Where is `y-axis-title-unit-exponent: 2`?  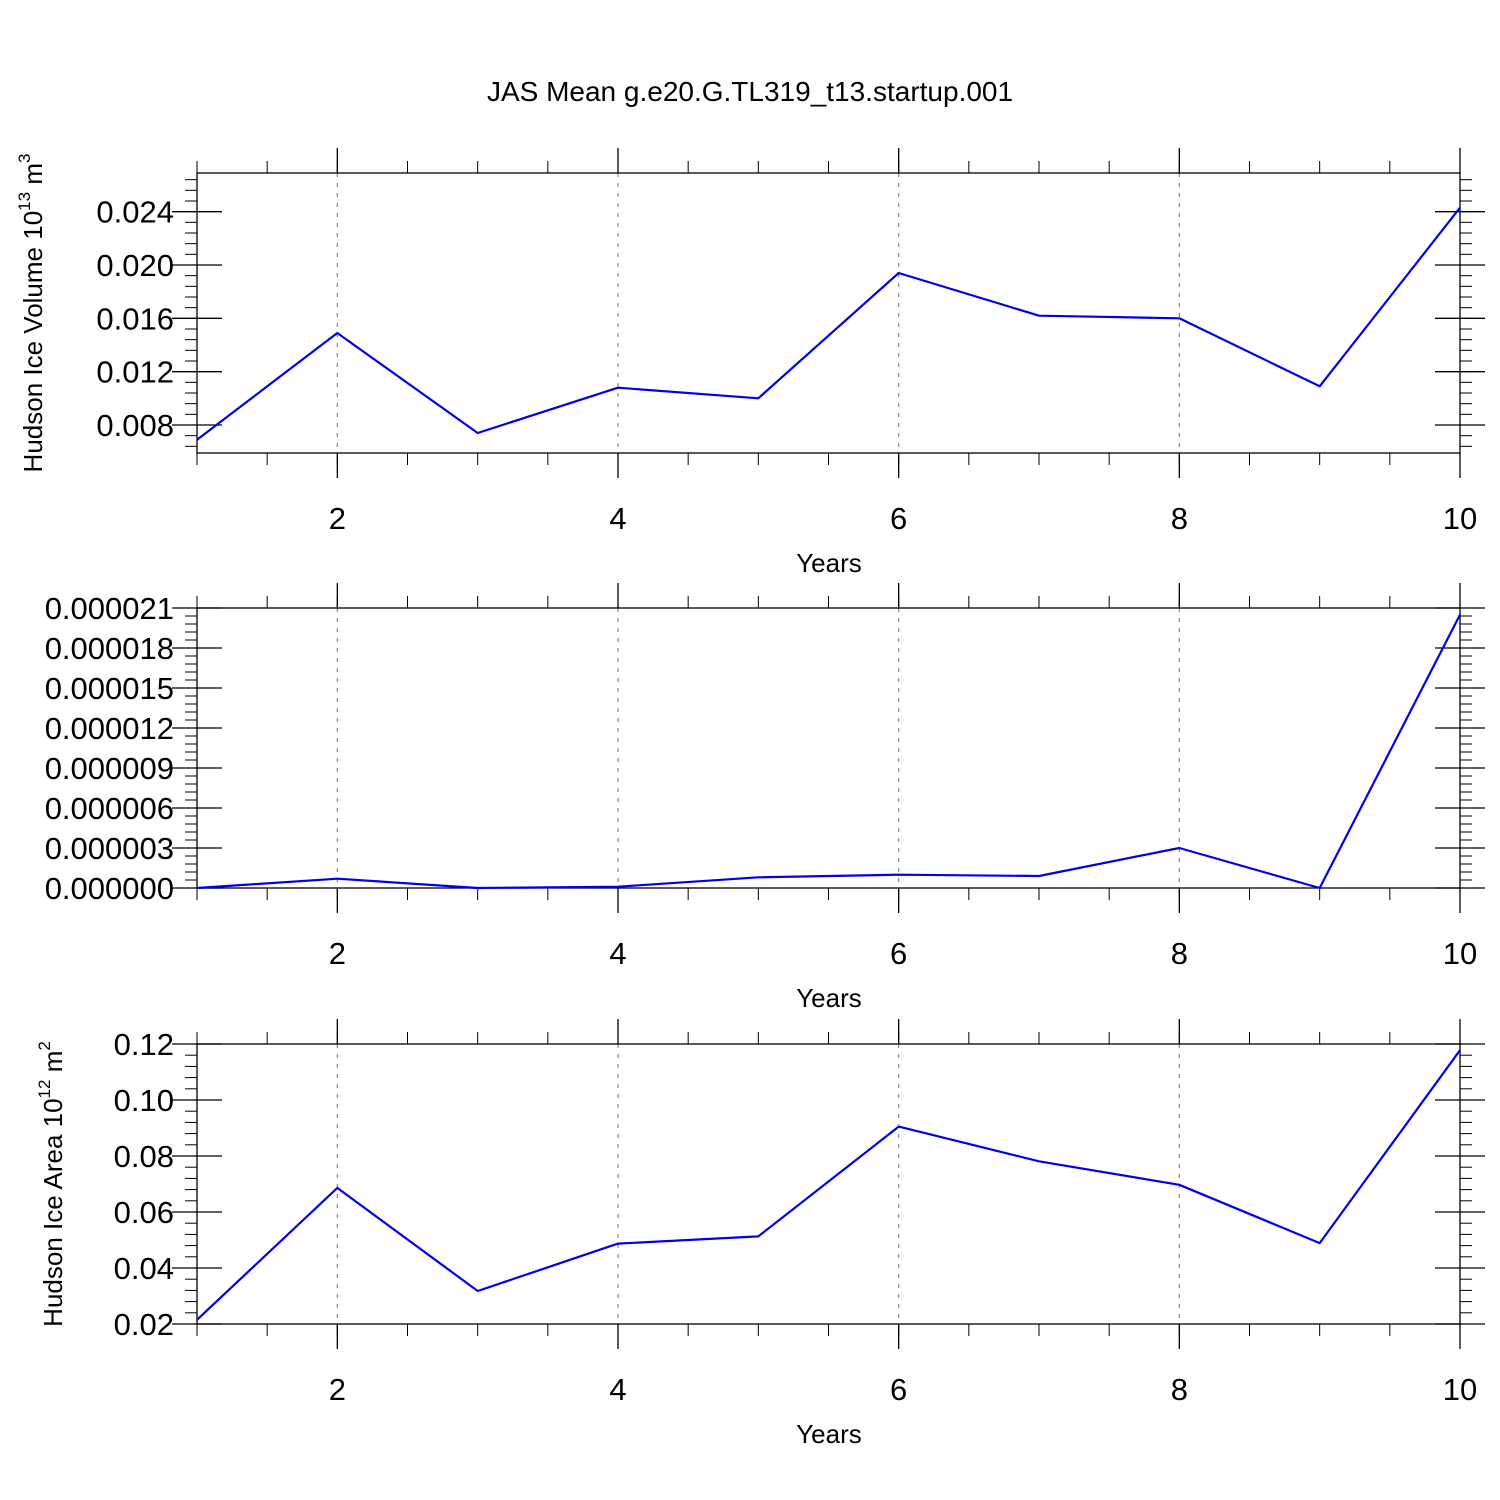
y-axis-title-unit-exponent: 2 is located at coordinates (44, 1045).